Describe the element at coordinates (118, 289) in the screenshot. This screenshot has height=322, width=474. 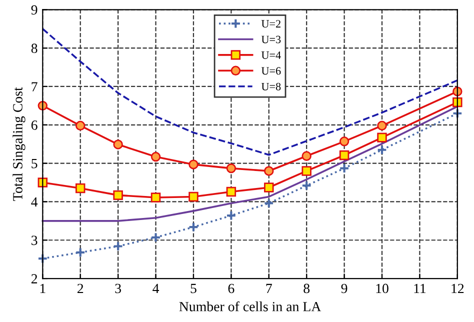
I see `x-tick-label: 3` at that location.